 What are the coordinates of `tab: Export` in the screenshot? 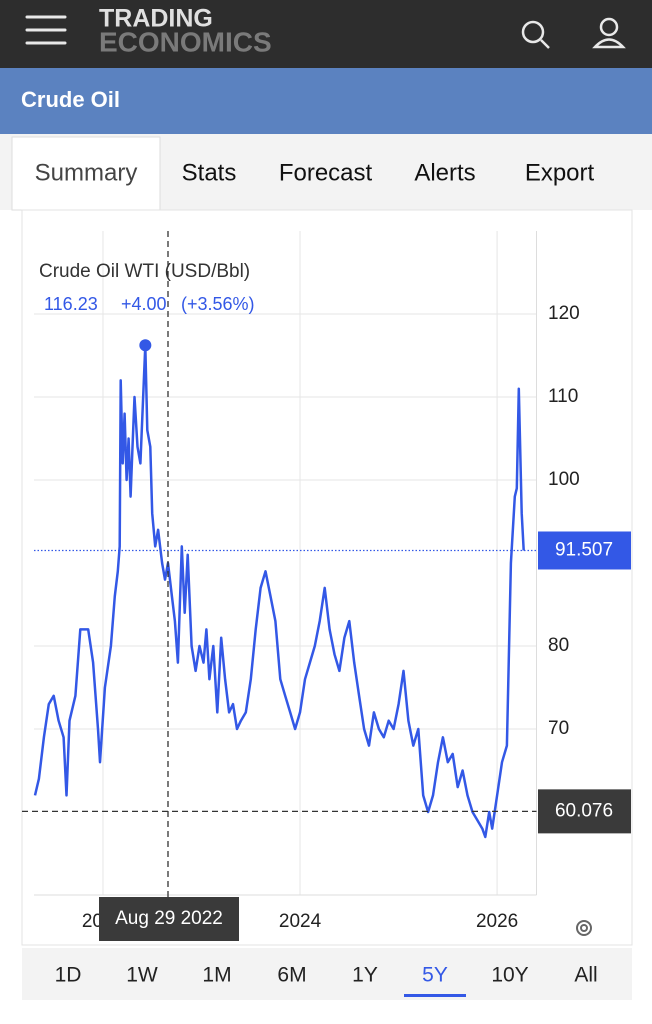 It's located at (560, 172).